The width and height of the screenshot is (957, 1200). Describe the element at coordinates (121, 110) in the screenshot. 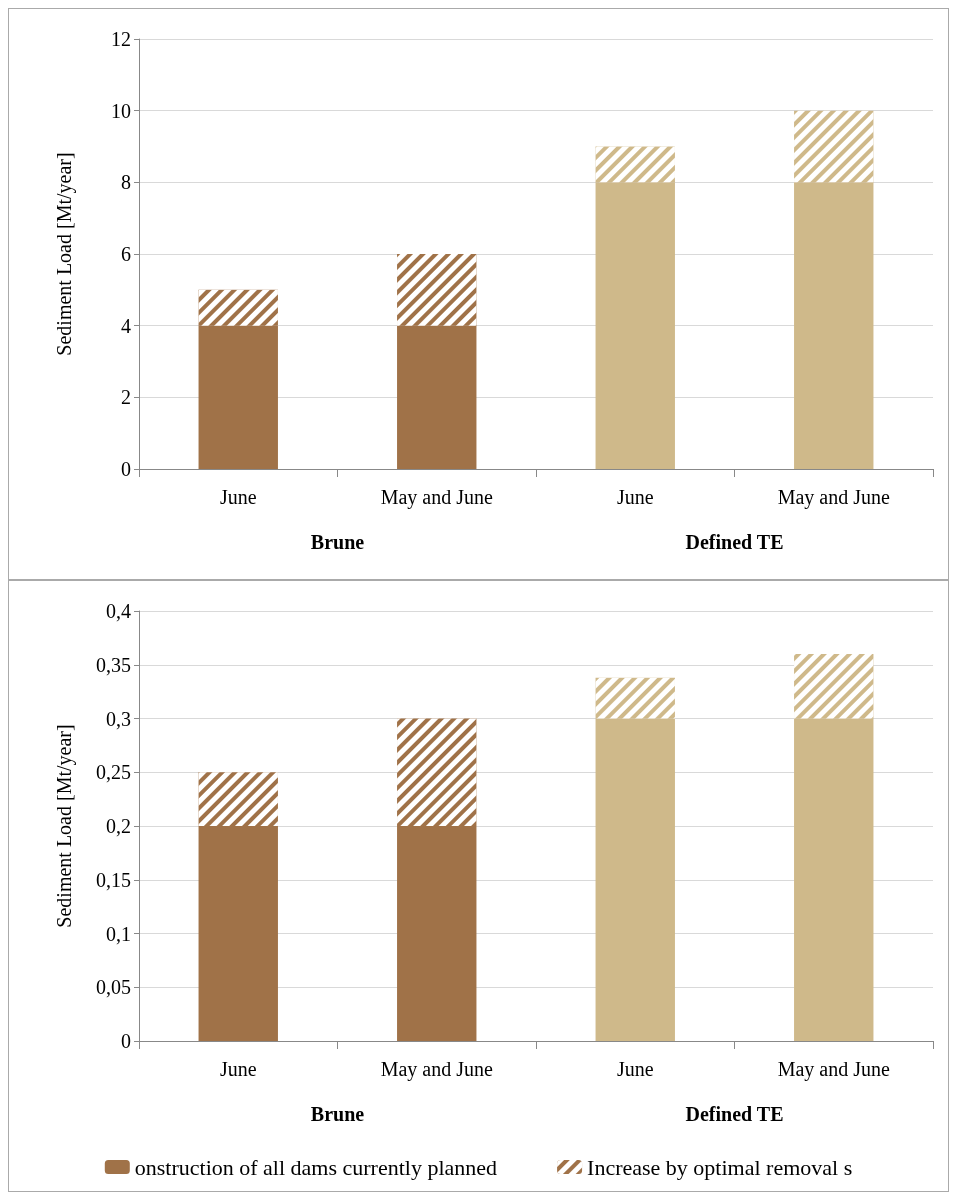

I see `y-tick-label: 10` at that location.